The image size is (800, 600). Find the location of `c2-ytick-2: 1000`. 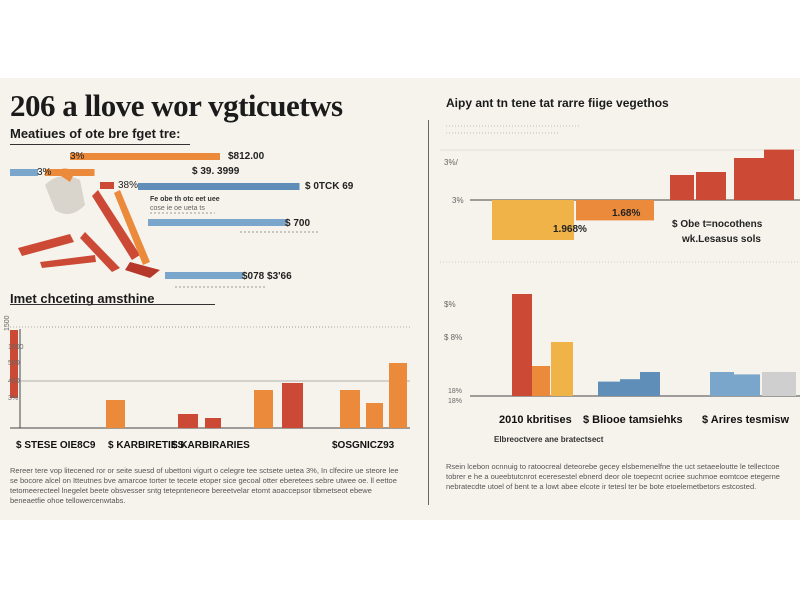

c2-ytick-2: 1000 is located at coordinates (16, 347).